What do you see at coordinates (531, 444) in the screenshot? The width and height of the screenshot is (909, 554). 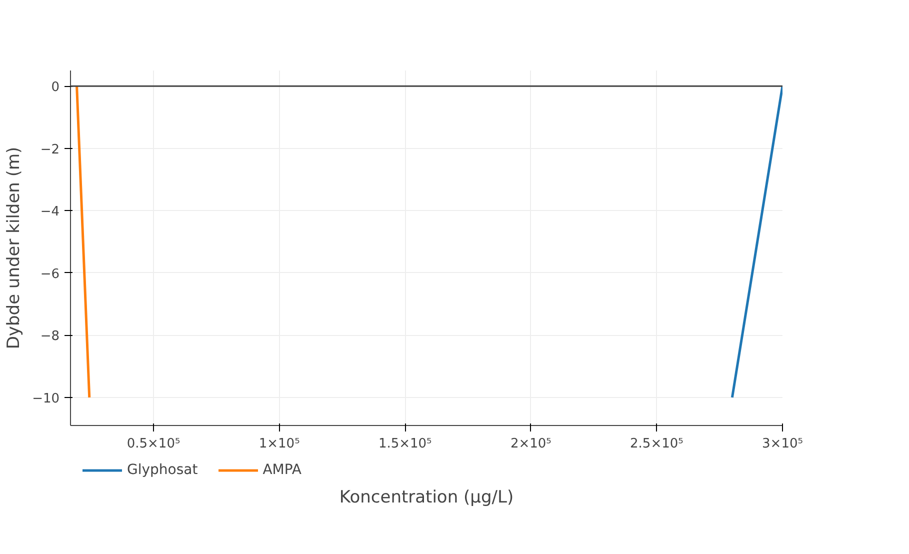 I see `x-tick-label: 2×10⁵` at bounding box center [531, 444].